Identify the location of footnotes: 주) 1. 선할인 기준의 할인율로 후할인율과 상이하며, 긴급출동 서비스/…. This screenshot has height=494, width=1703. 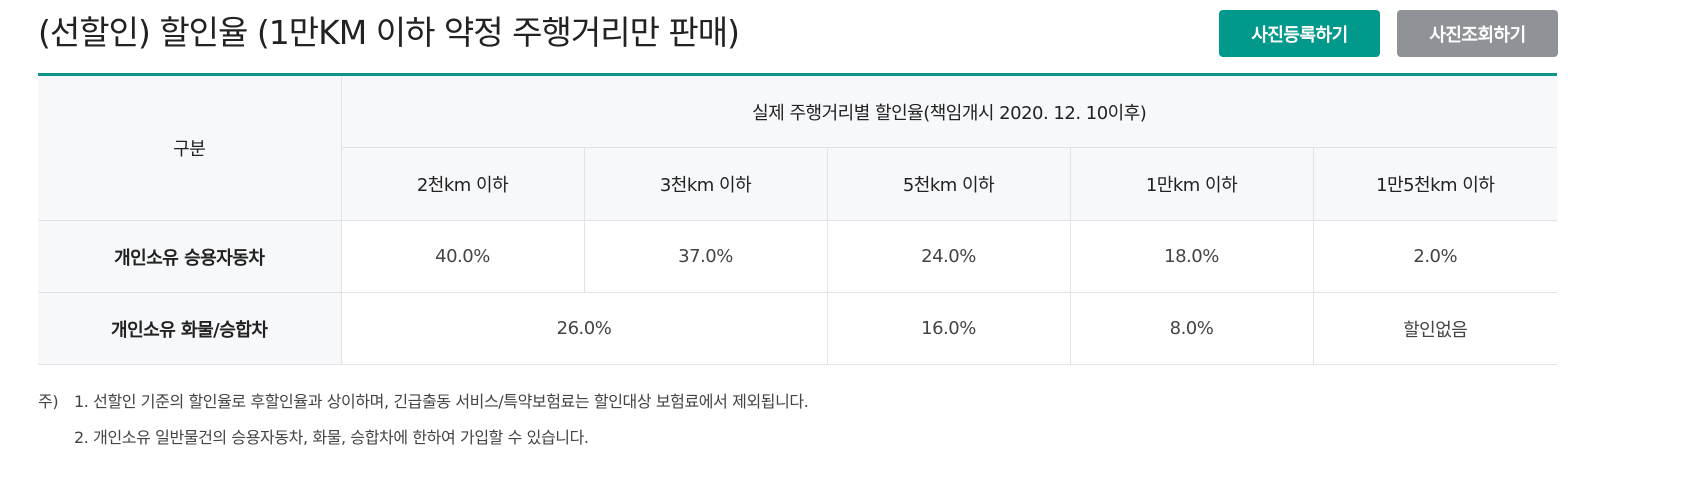
(423, 418).